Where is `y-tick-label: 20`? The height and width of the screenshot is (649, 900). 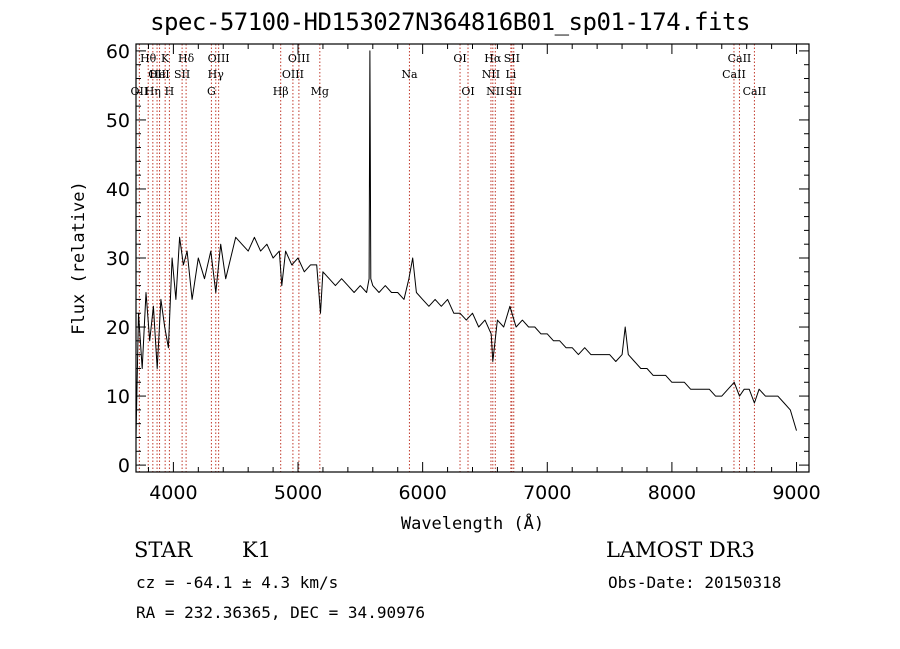
y-tick-label: 20 is located at coordinates (118, 328).